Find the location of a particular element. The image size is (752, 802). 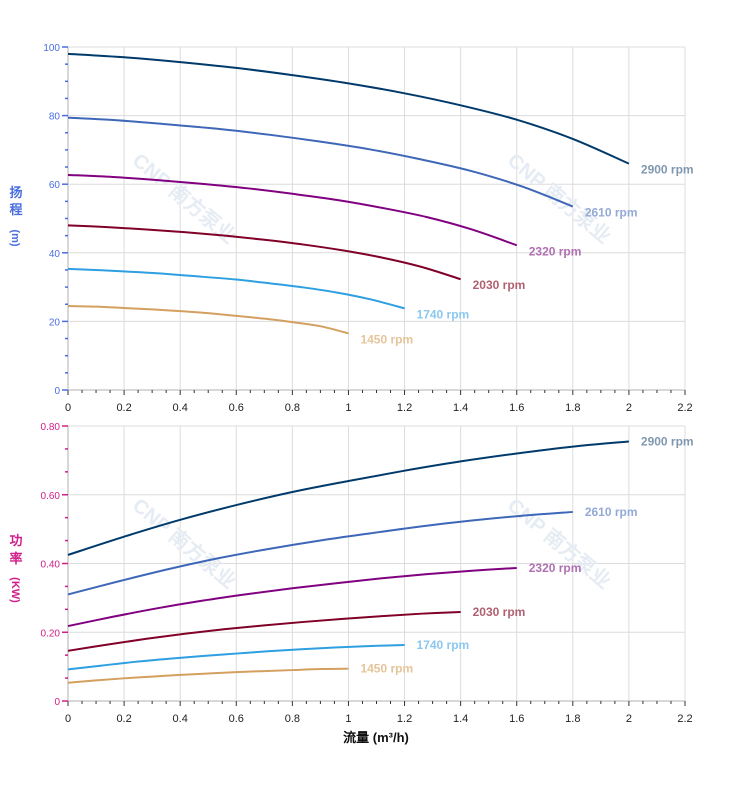

y-axis-label: 扬 is located at coordinates (15, 192).